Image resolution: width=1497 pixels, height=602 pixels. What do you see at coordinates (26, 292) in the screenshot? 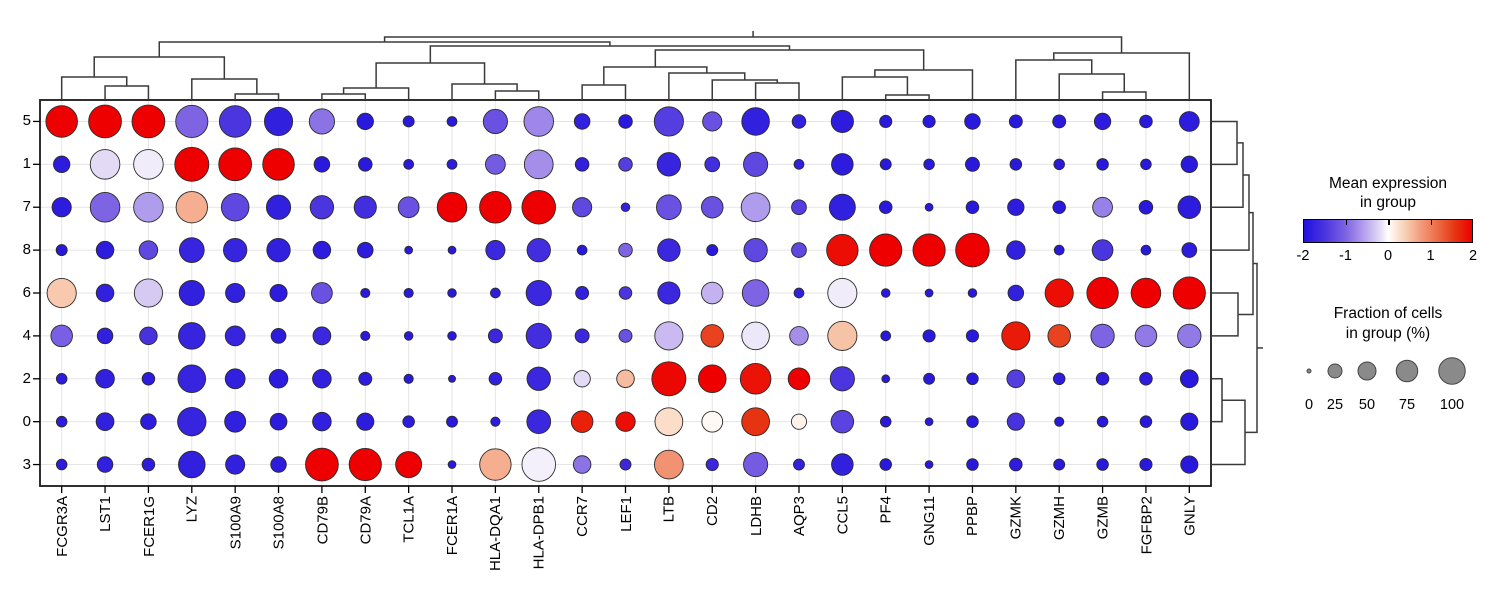
I see `y-tick-label: 6` at bounding box center [26, 292].